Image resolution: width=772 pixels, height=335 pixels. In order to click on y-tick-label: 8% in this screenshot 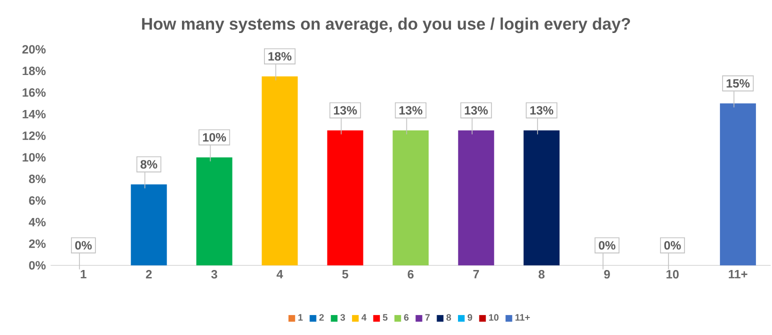, I will do `click(37, 179)`.